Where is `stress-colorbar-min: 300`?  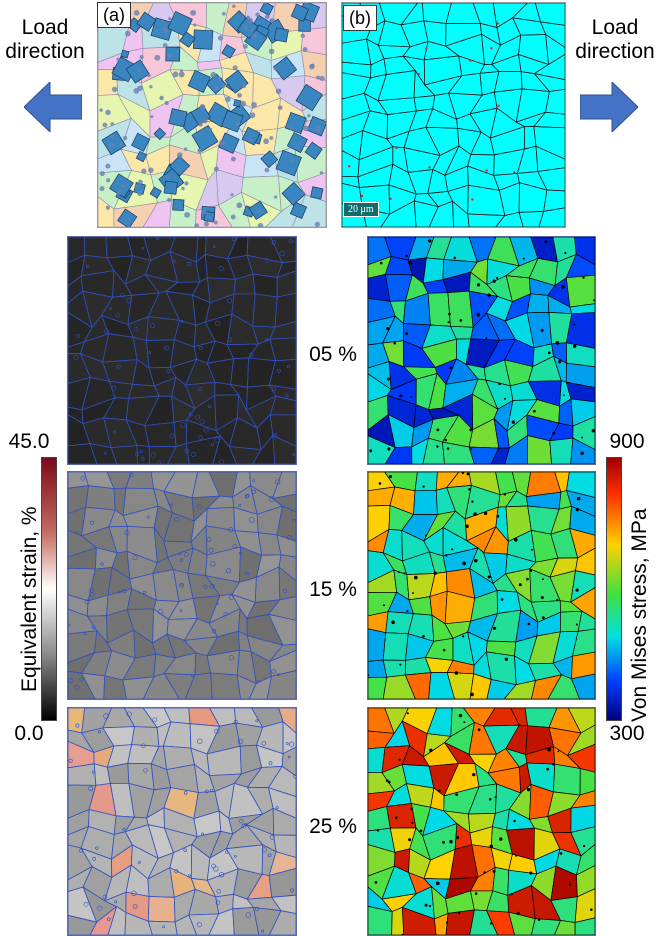 stress-colorbar-min: 300 is located at coordinates (627, 733).